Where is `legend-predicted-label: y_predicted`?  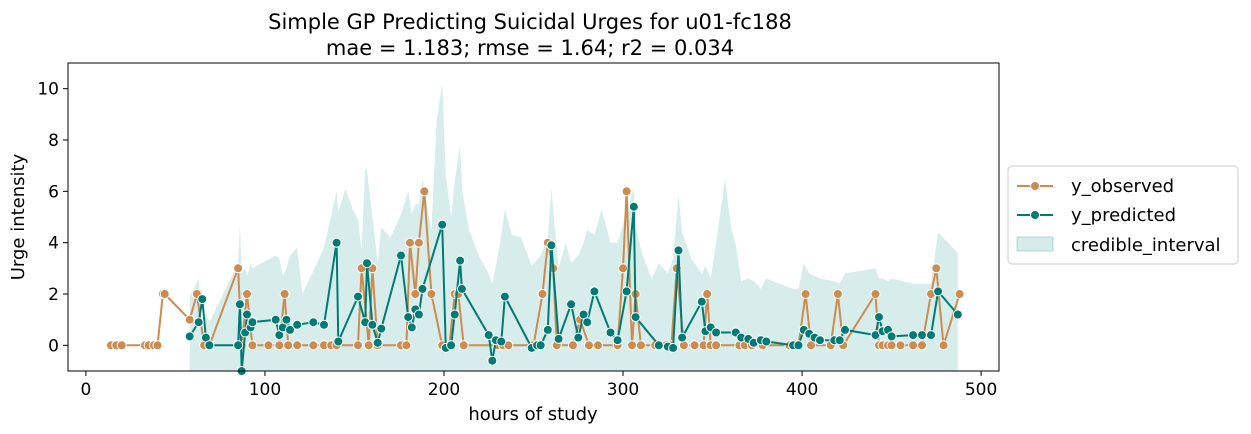 legend-predicted-label: y_predicted is located at coordinates (1123, 215).